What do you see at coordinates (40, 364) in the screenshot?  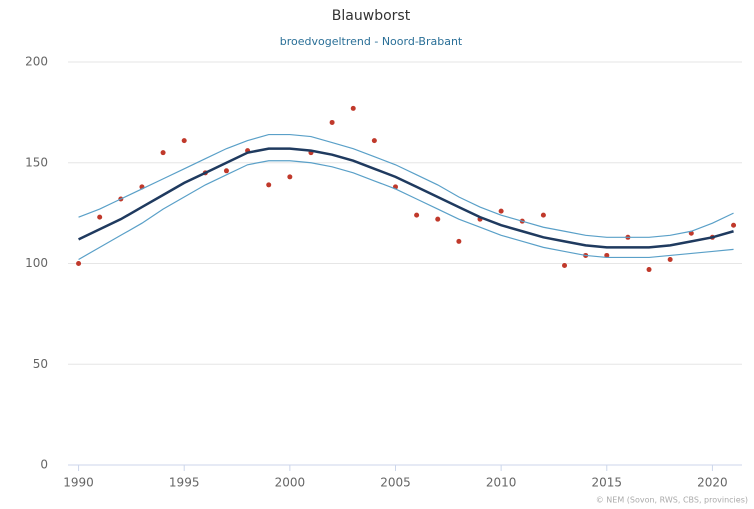 I see `y-tick-label: 50` at bounding box center [40, 364].